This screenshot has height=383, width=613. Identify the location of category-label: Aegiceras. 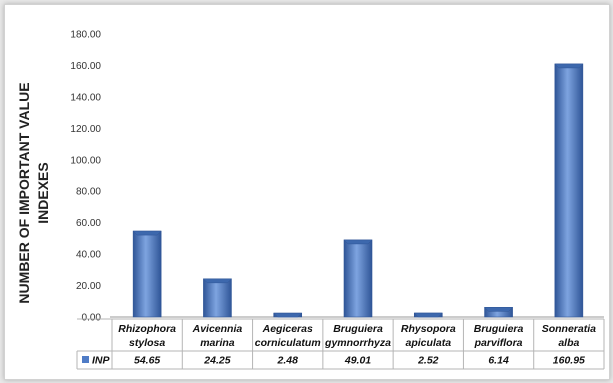
(287, 329).